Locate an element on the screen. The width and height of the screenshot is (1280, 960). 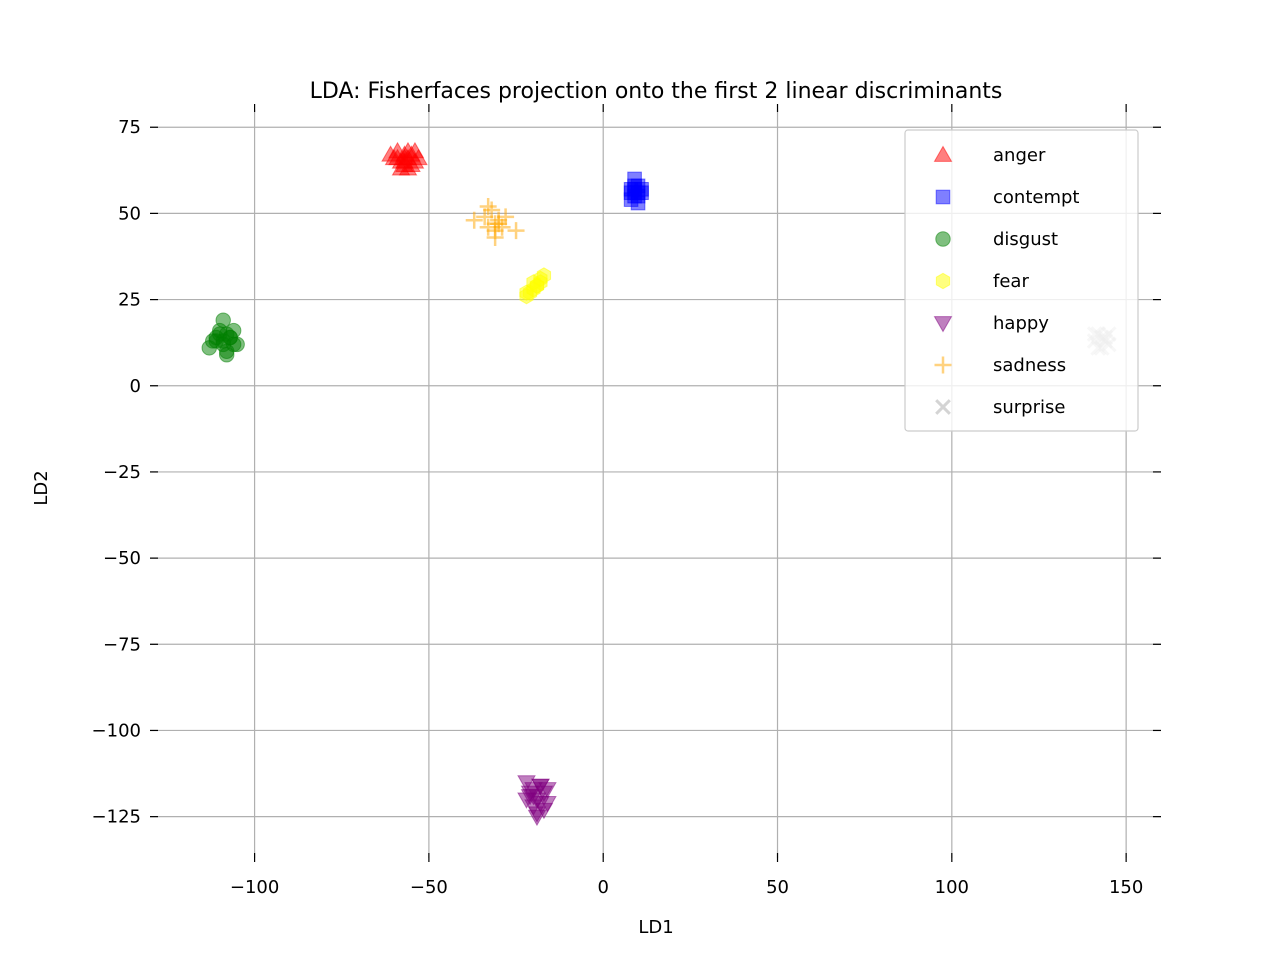
legend-marker-fear is located at coordinates (943, 281).